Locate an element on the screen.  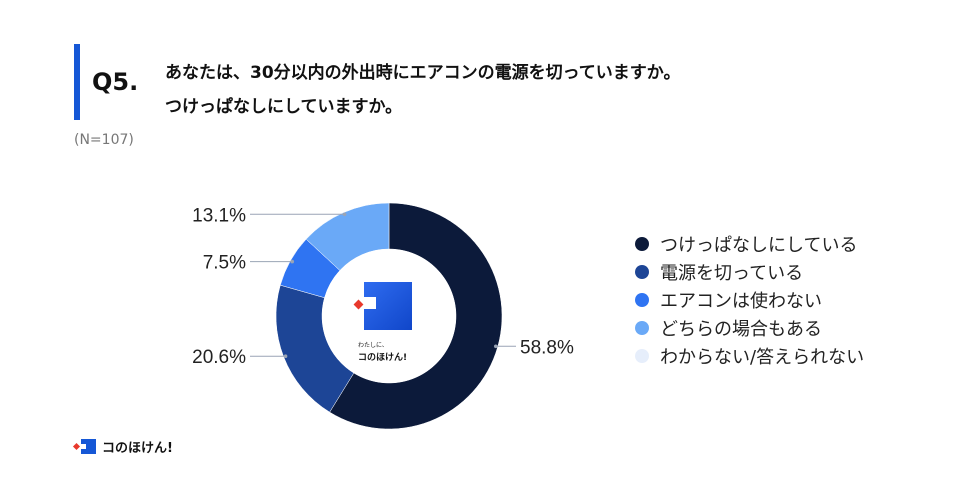
legend-item-3: エアコンは使わない is located at coordinates (749, 300).